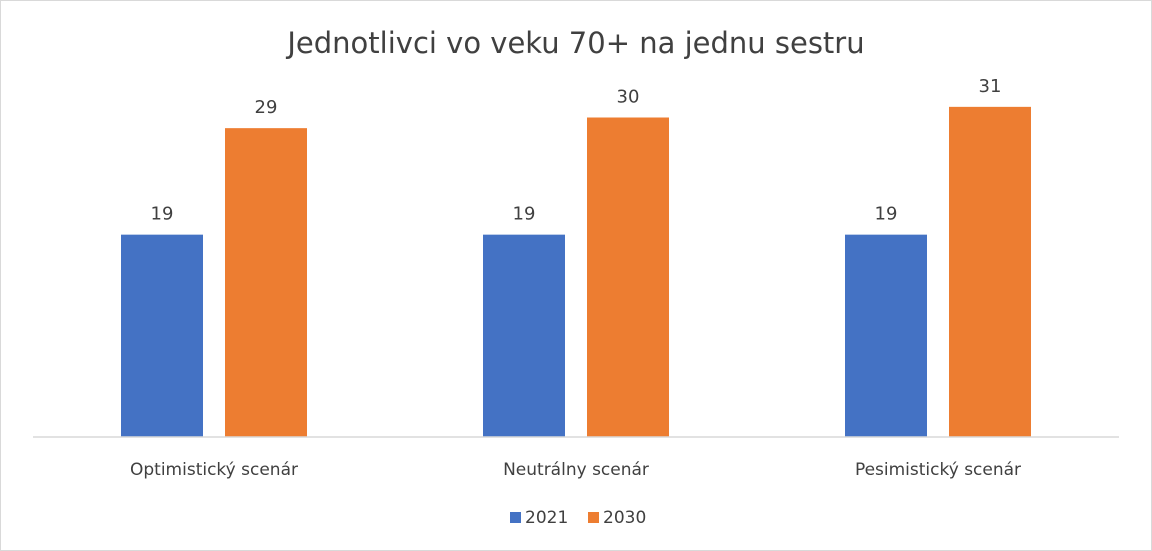  Describe the element at coordinates (628, 97) in the screenshot. I see `data-label-2030-2: 30` at that location.